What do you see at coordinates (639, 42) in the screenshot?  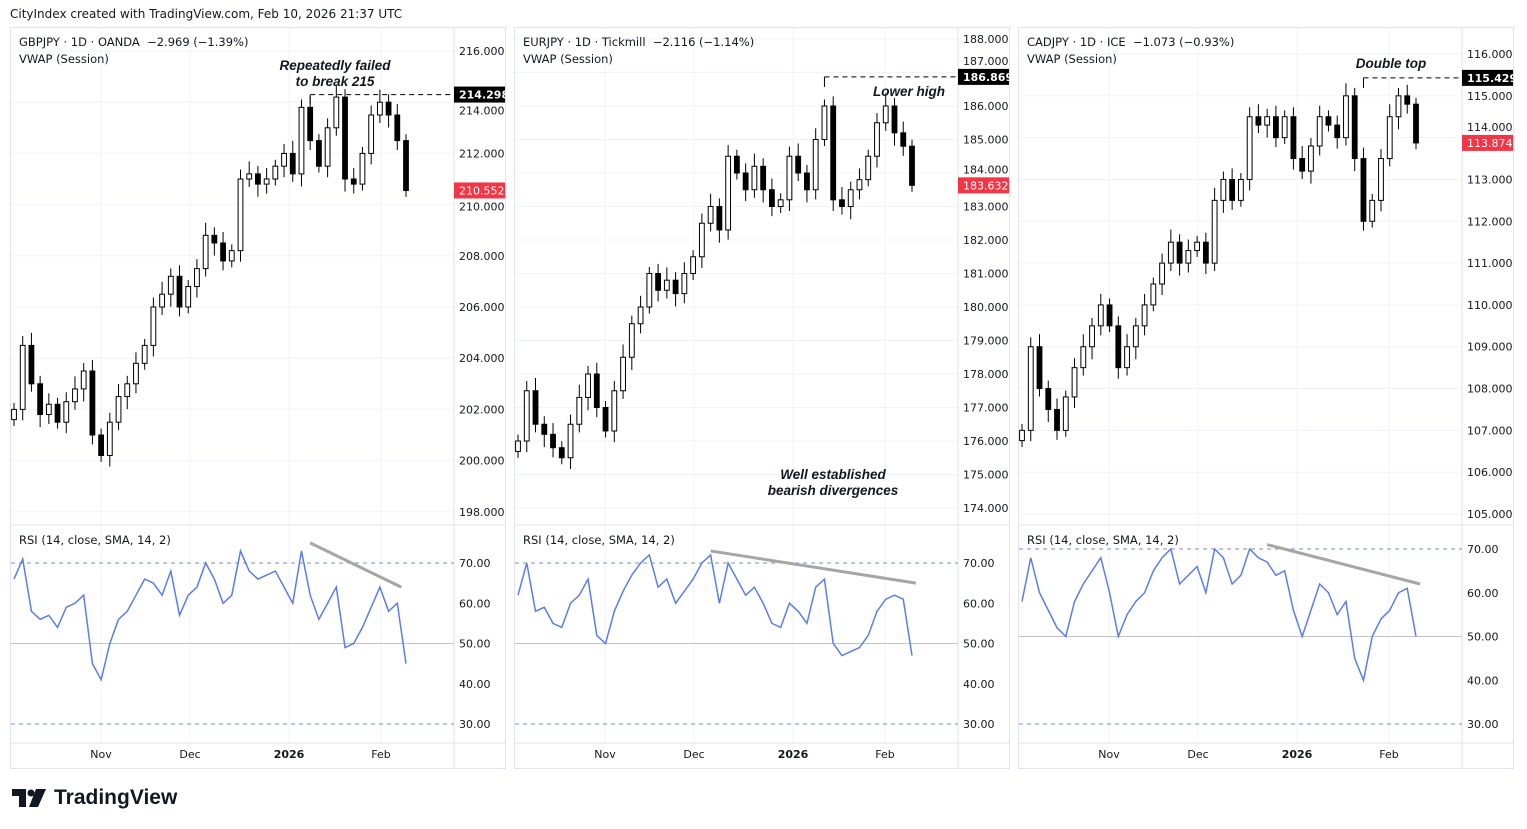 I see `symbol-header: EURJPY · 1D · Tickmill −2.116 (−1.14%)` at bounding box center [639, 42].